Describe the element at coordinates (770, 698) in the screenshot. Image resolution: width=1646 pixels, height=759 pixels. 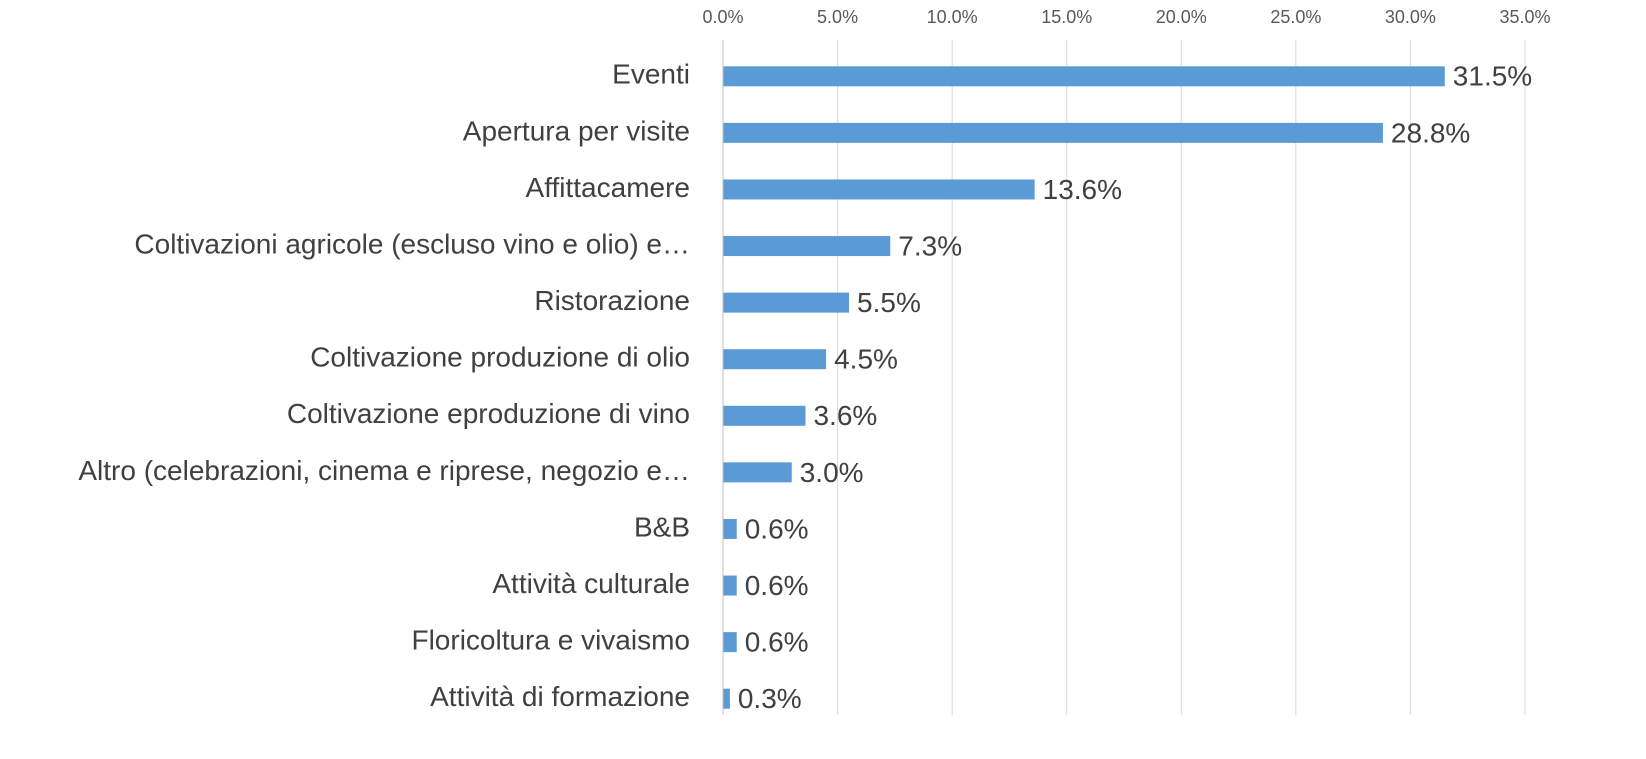
I see `value-label: 0.3%` at that location.